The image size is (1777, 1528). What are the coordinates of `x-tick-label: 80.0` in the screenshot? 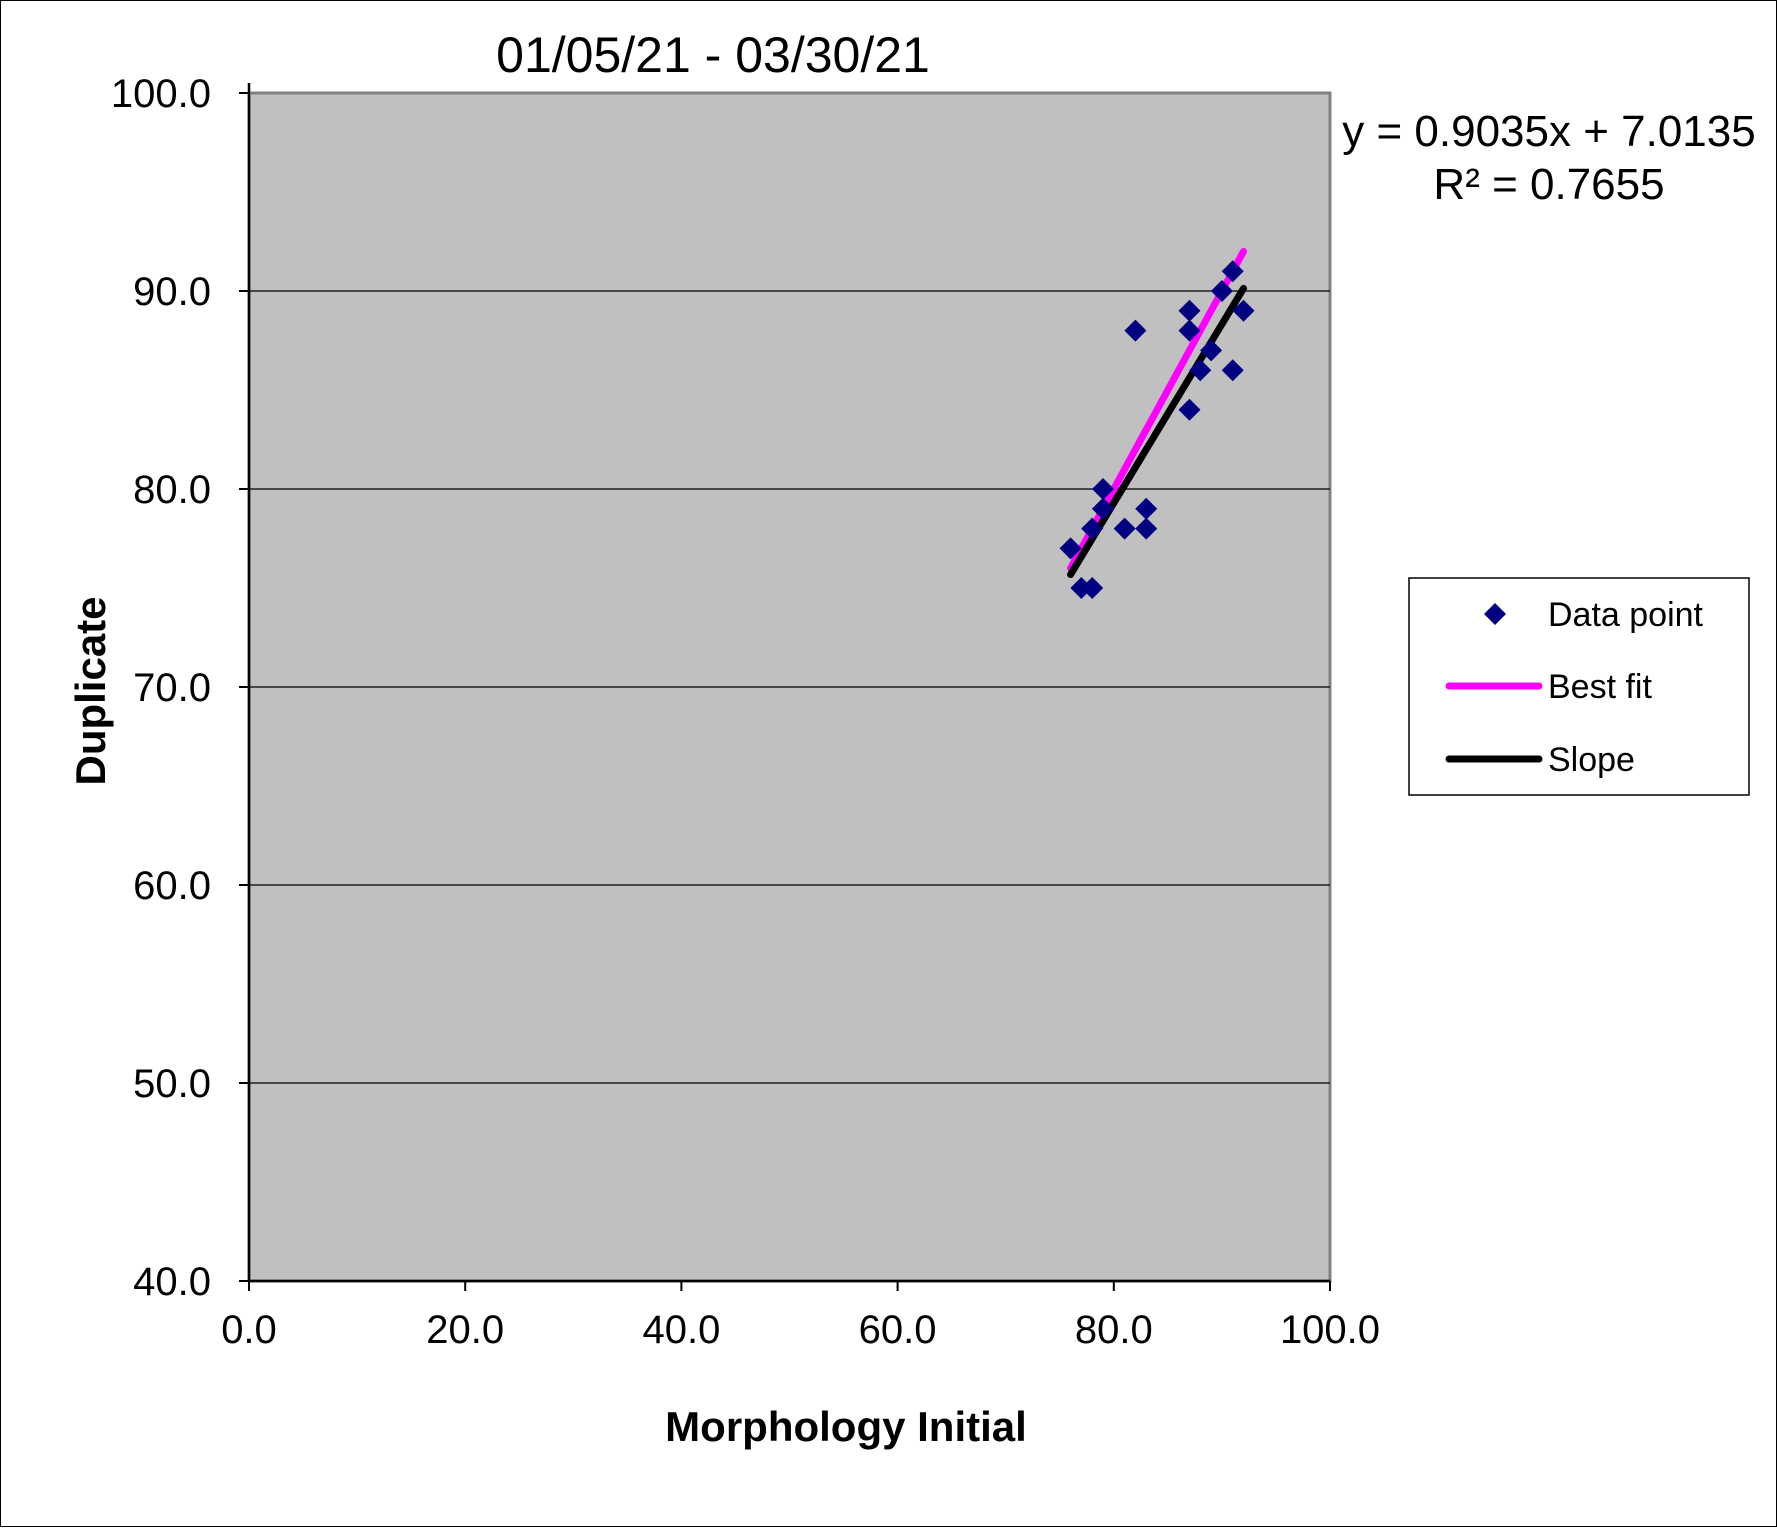 It's located at (1114, 1330).